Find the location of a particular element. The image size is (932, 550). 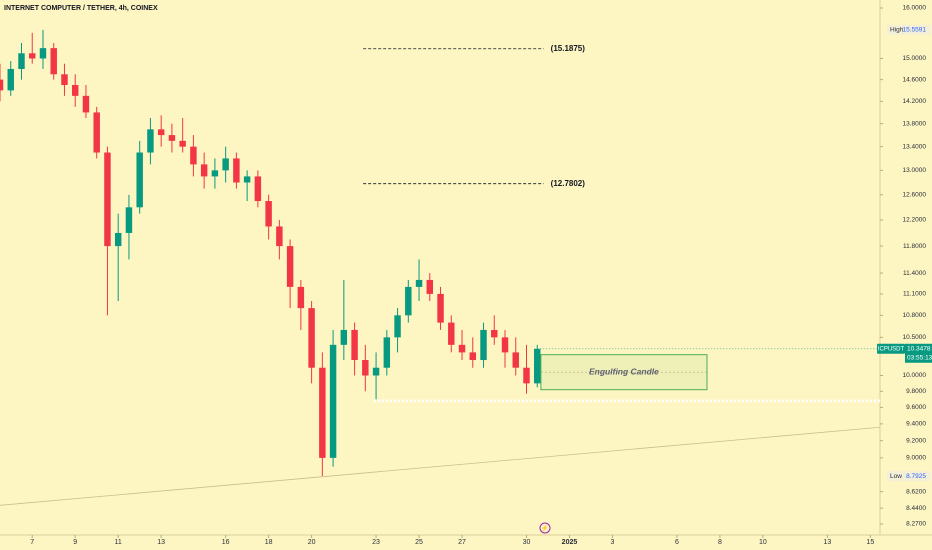

symbol-tag-label: ICPUSDT is located at coordinates (891, 349).